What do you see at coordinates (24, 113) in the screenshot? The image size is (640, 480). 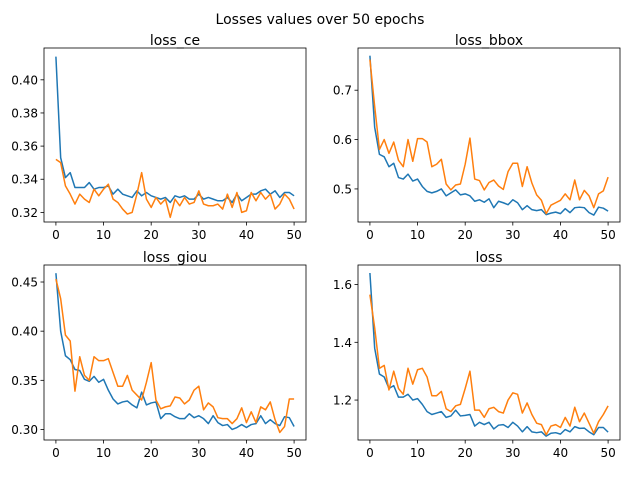 I see `y-tick-label: 0.38` at bounding box center [24, 113].